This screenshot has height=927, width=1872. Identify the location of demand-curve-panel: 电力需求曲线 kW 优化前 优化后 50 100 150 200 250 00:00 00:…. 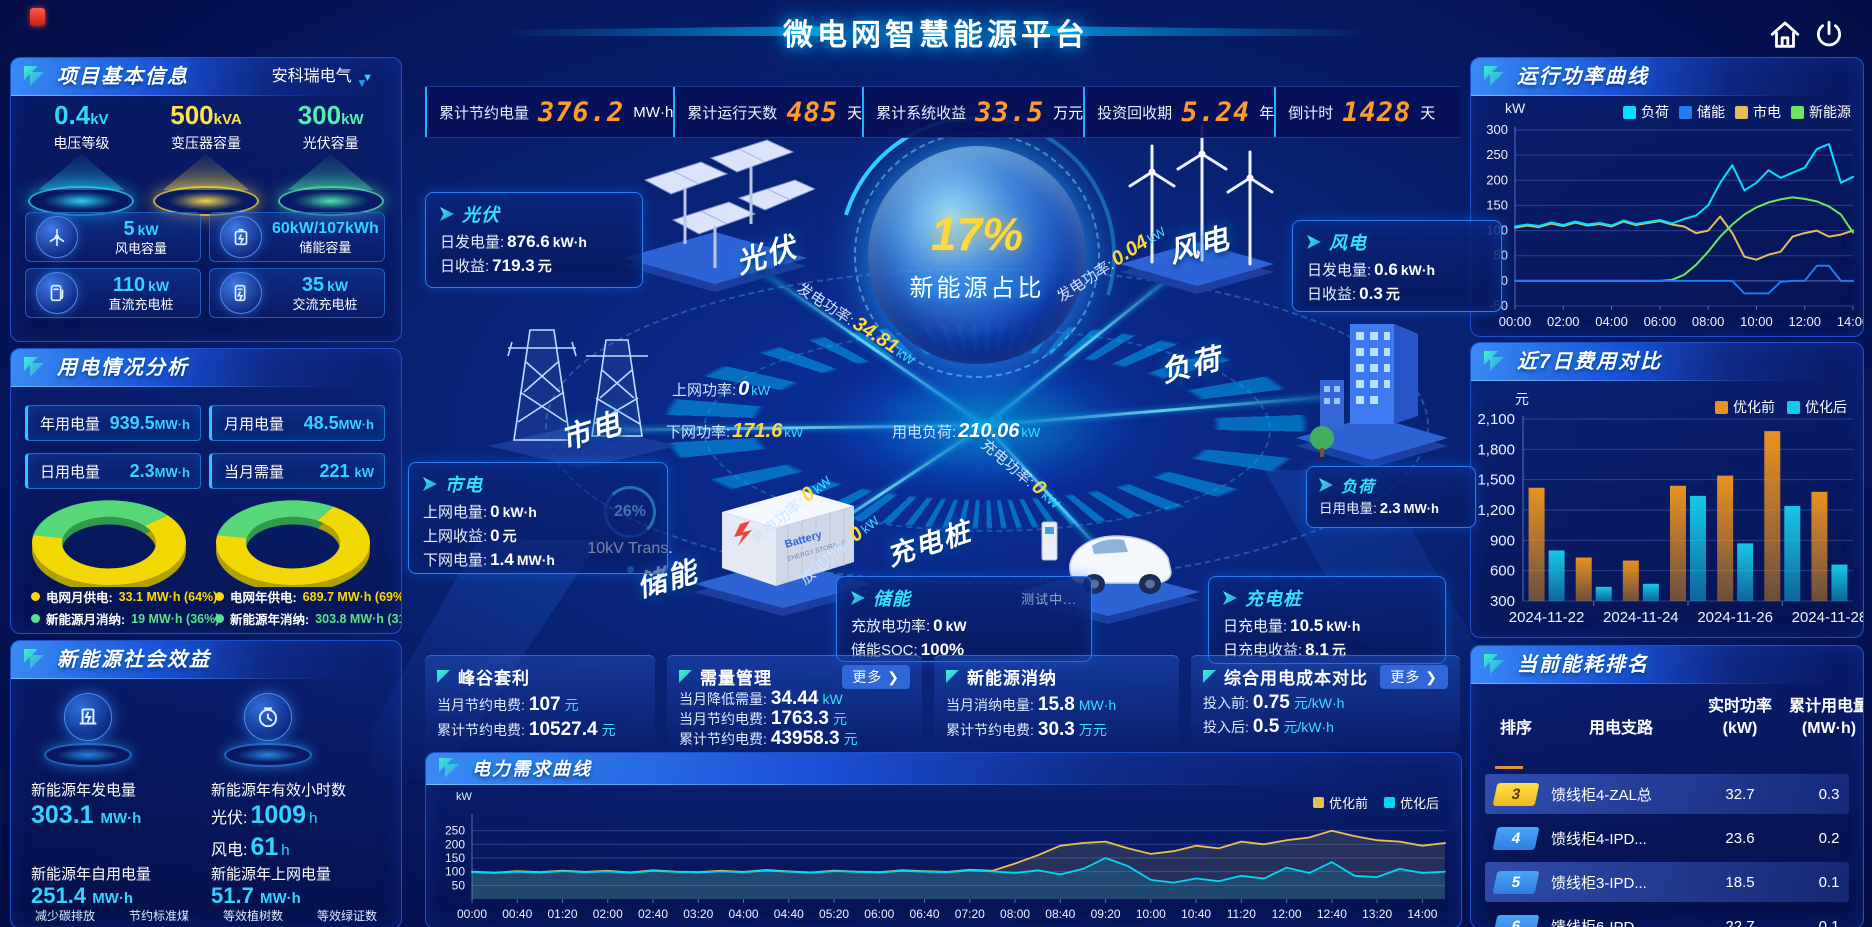
(943, 839).